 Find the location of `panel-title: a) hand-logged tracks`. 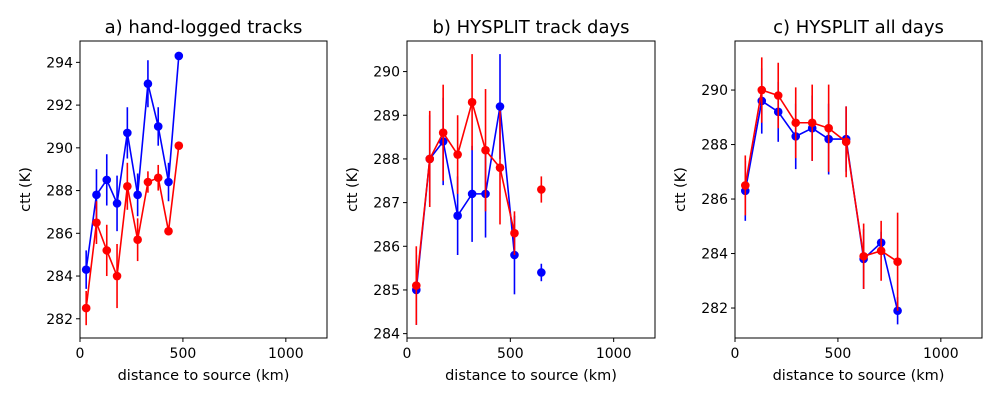

panel-title: a) hand-logged tracks is located at coordinates (204, 27).